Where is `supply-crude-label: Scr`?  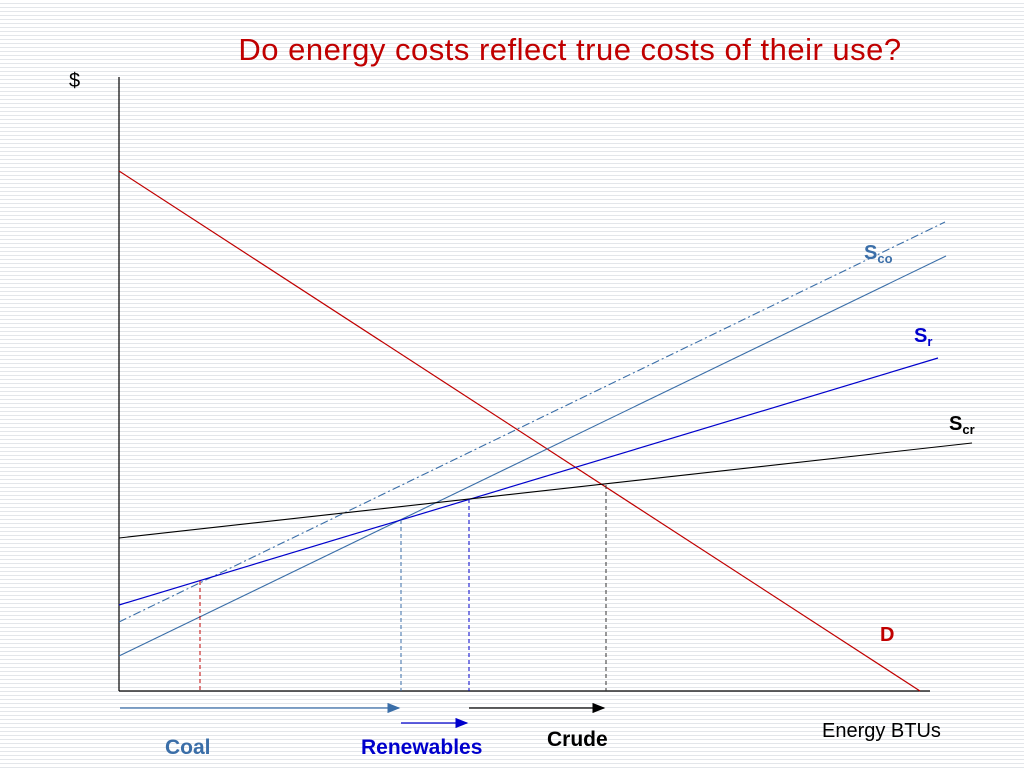 supply-crude-label: Scr is located at coordinates (962, 425).